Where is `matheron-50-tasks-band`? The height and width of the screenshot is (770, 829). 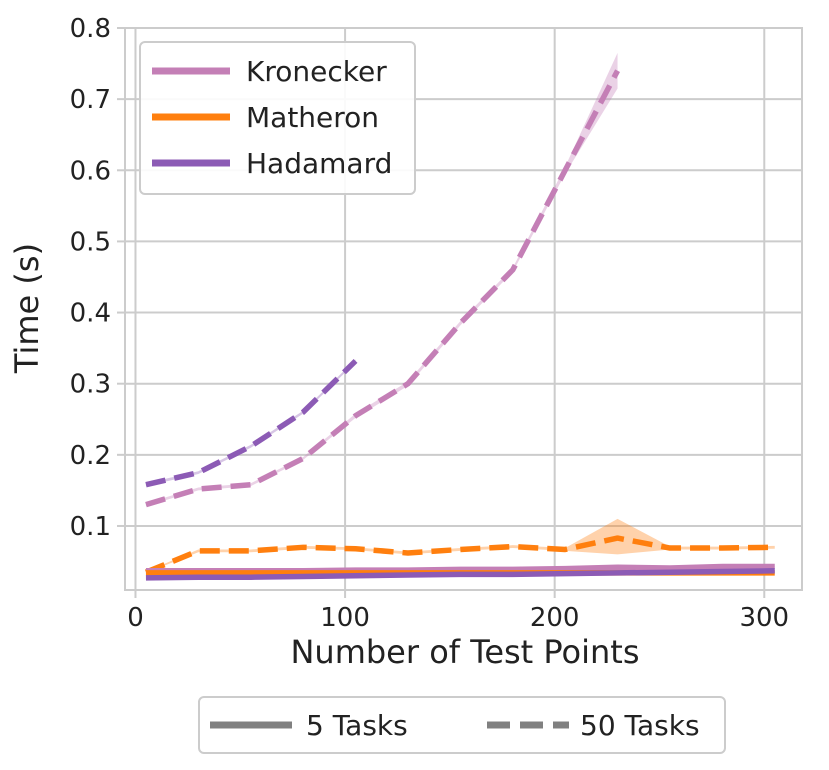 matheron-50-tasks-band is located at coordinates (460, 545).